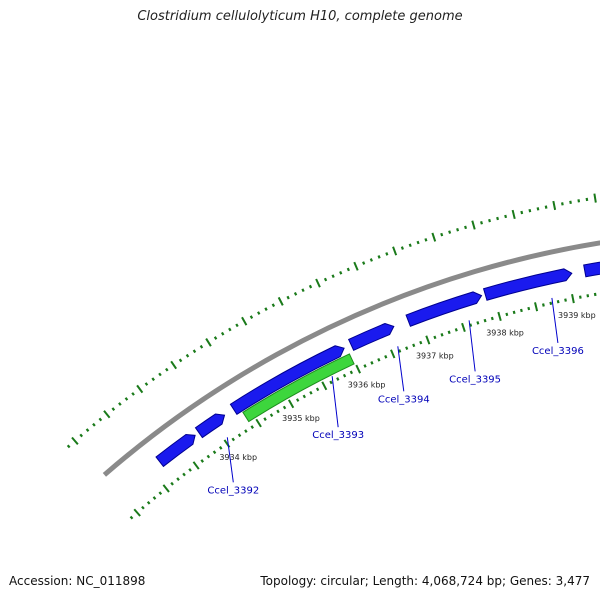  I want to click on tick-label: 3939 kbp, so click(577, 315).